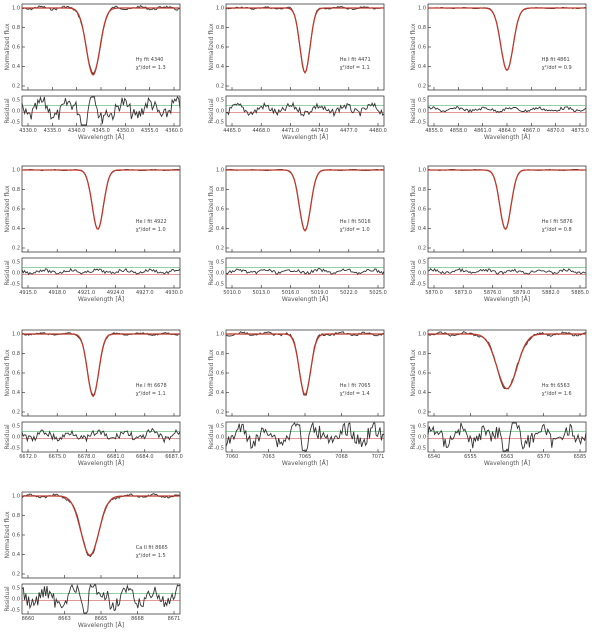 This screenshot has width=600, height=632. I want to click on xtick-label: 4861.0, so click(483, 131).